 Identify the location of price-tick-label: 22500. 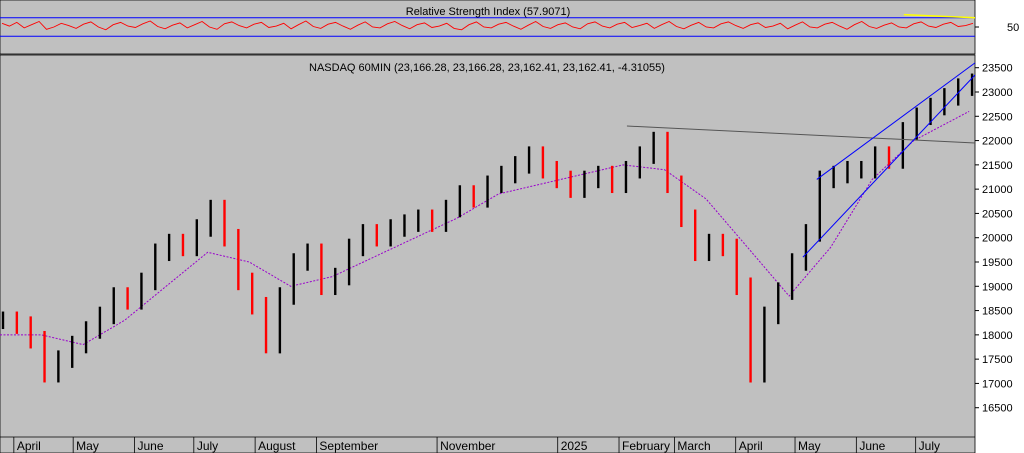
(997, 117).